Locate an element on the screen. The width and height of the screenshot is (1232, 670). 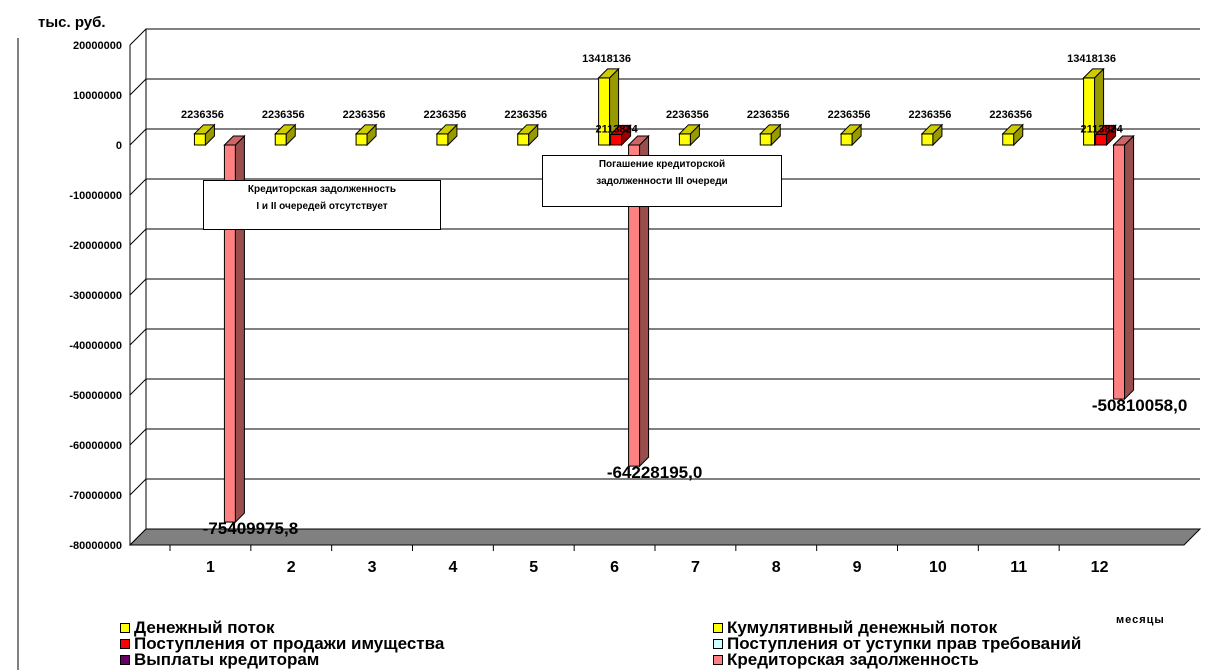
y-tick-label: -80000000 is located at coordinates (95, 546).